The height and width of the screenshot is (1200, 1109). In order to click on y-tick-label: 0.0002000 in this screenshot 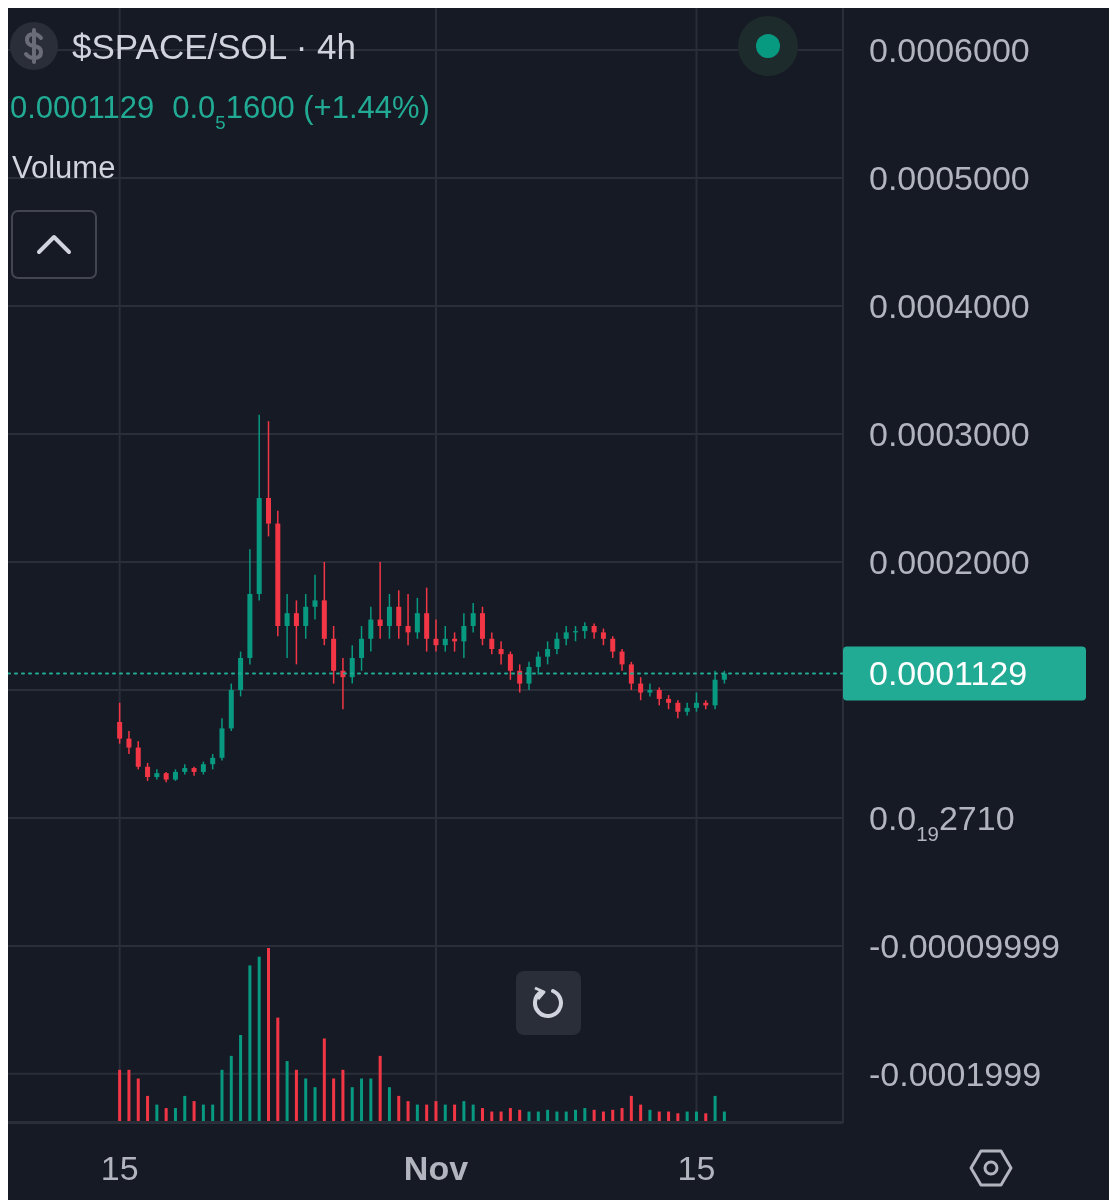, I will do `click(949, 561)`.